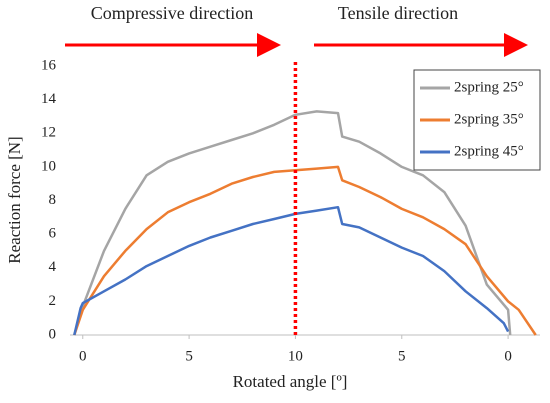 This screenshot has height=403, width=550. Describe the element at coordinates (53, 267) in the screenshot. I see `y-tick-label: 4` at that location.